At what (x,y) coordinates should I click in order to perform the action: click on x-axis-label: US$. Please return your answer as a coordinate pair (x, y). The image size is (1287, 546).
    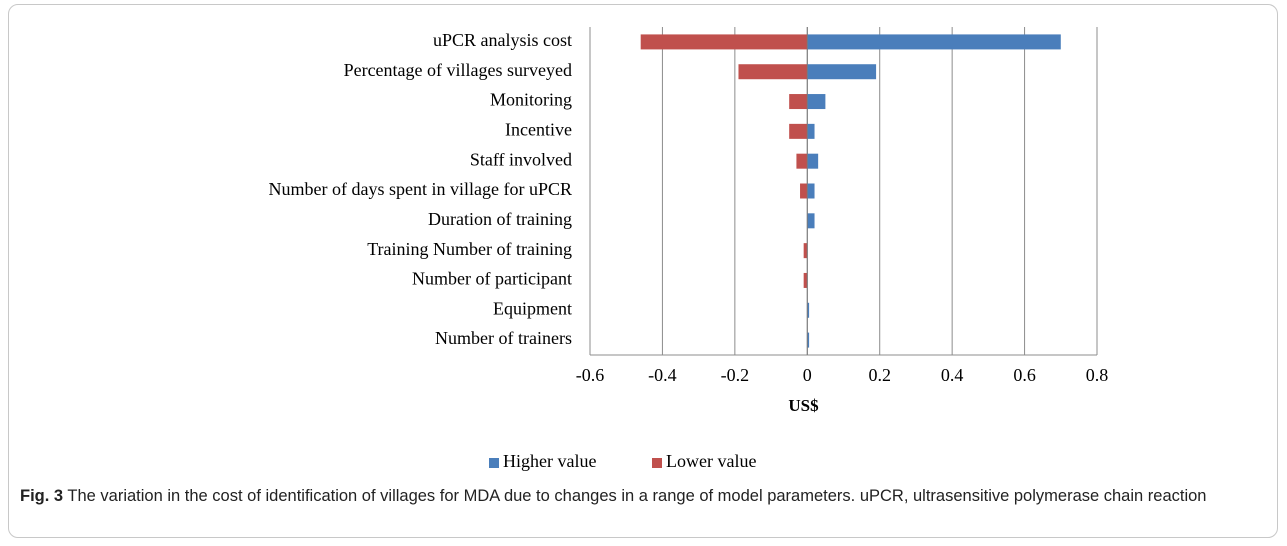
    Looking at the image, I should click on (803, 405).